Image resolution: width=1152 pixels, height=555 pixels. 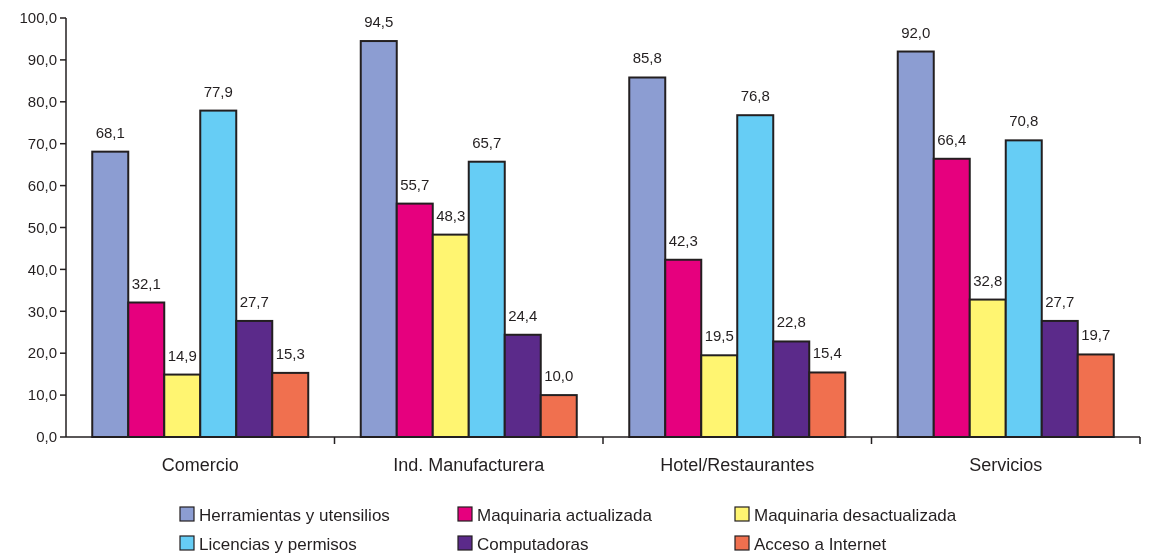 What do you see at coordinates (42, 143) in the screenshot?
I see `y-tick-label: 70,0` at bounding box center [42, 143].